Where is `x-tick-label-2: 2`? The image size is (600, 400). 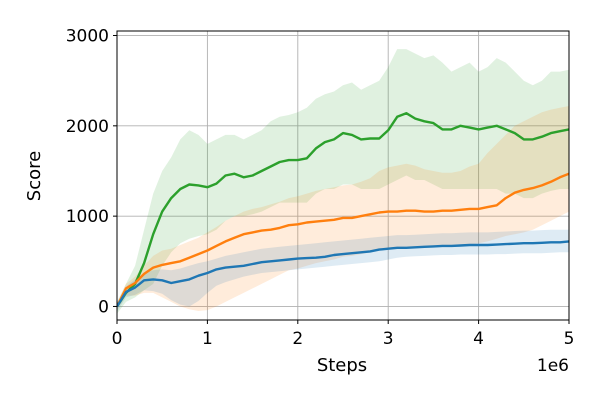
x-tick-label-2: 2 is located at coordinates (297, 339).